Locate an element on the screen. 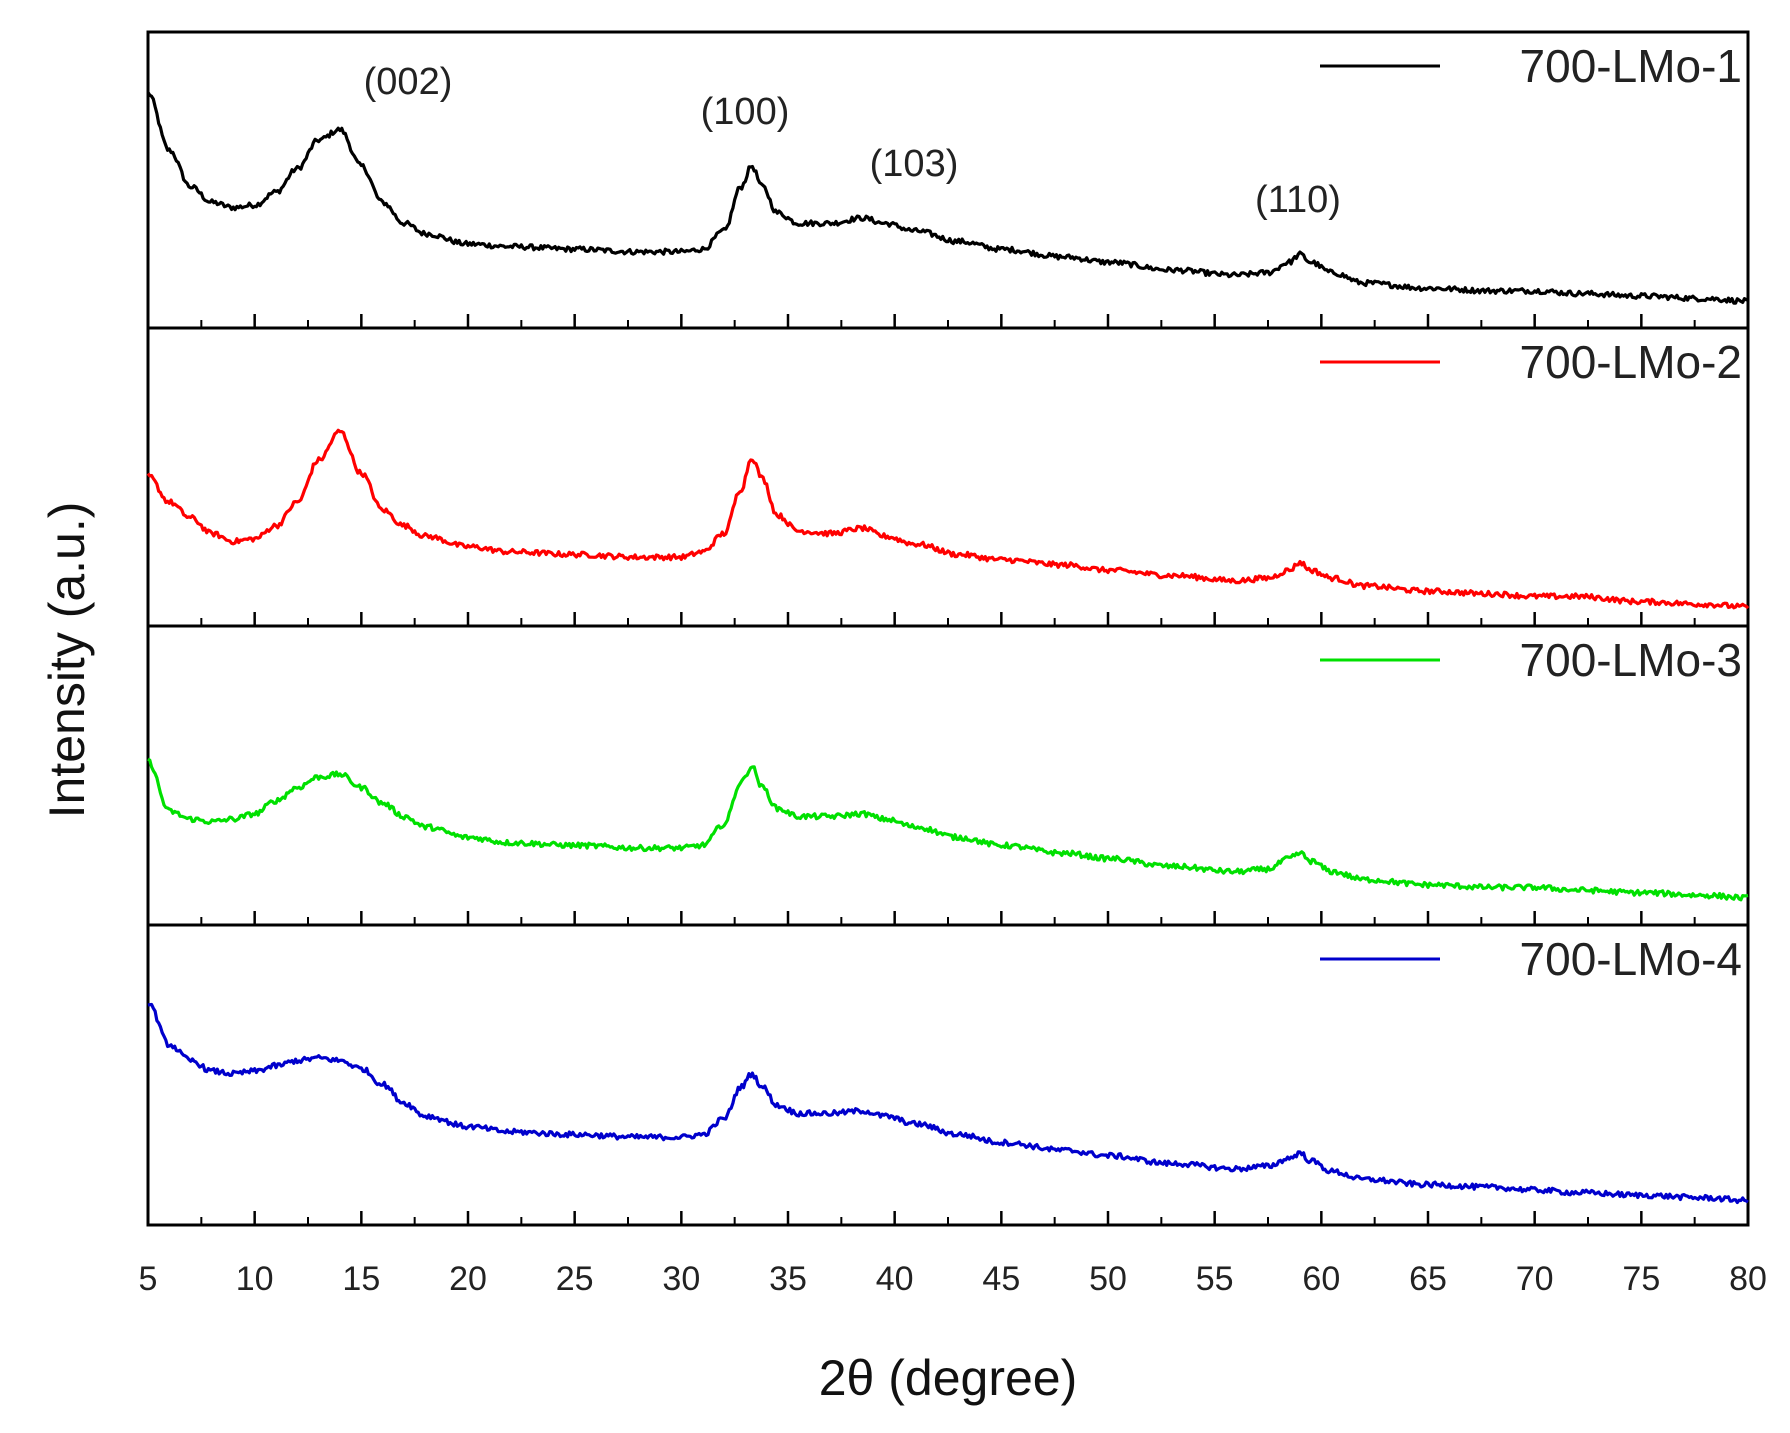 This screenshot has height=1433, width=1790. x-tick-label: 35 is located at coordinates (788, 1279).